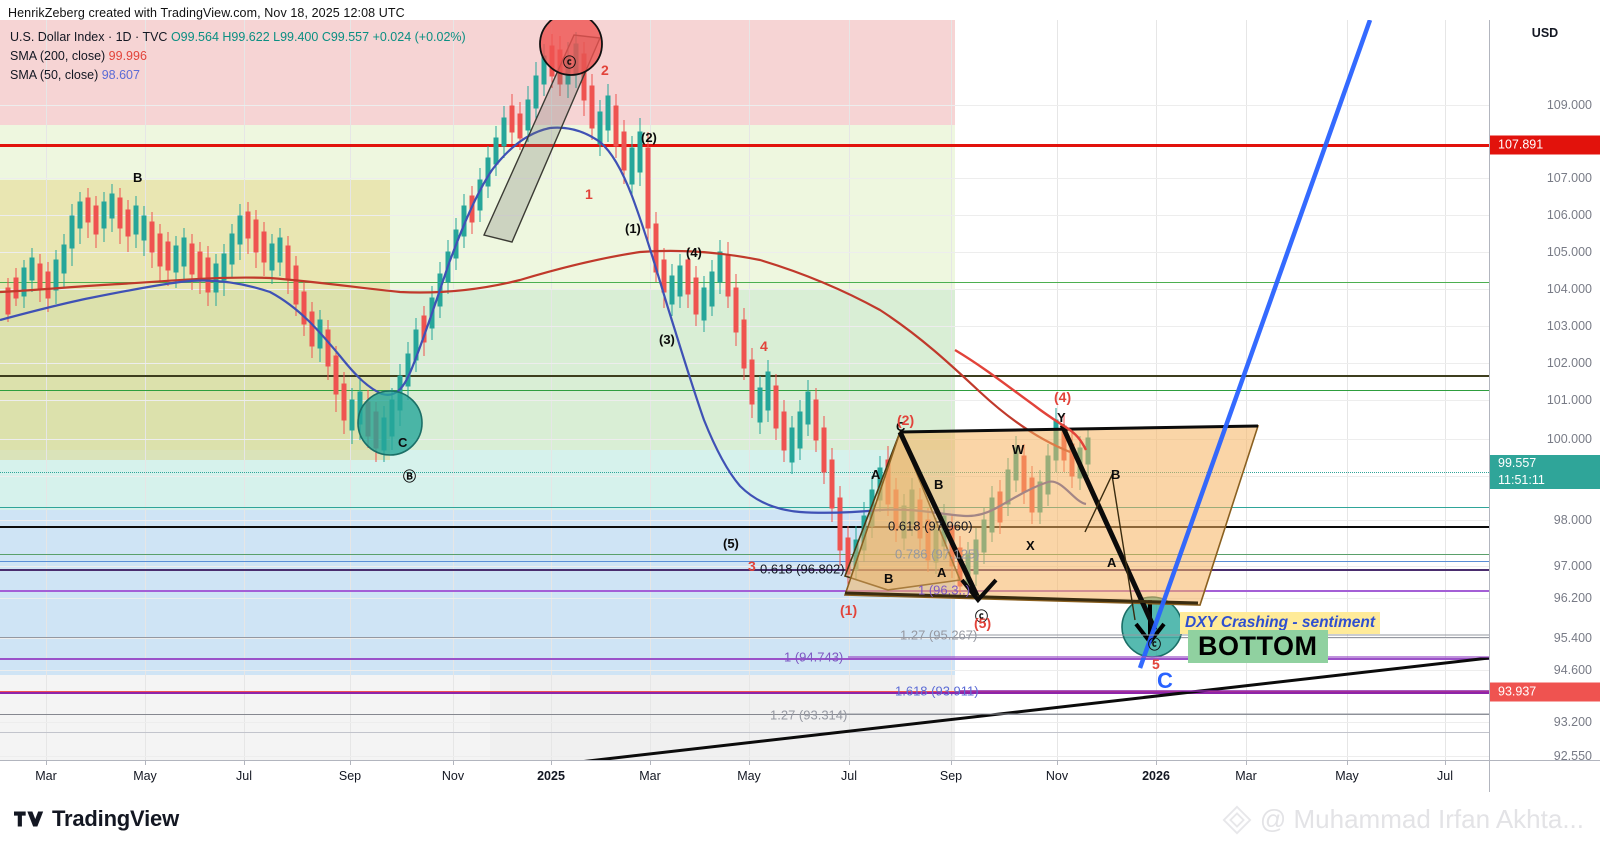 Image resolution: width=1600 pixels, height=855 pixels. Describe the element at coordinates (227, 37) in the screenshot. I see `legend-high-label: H` at that location.